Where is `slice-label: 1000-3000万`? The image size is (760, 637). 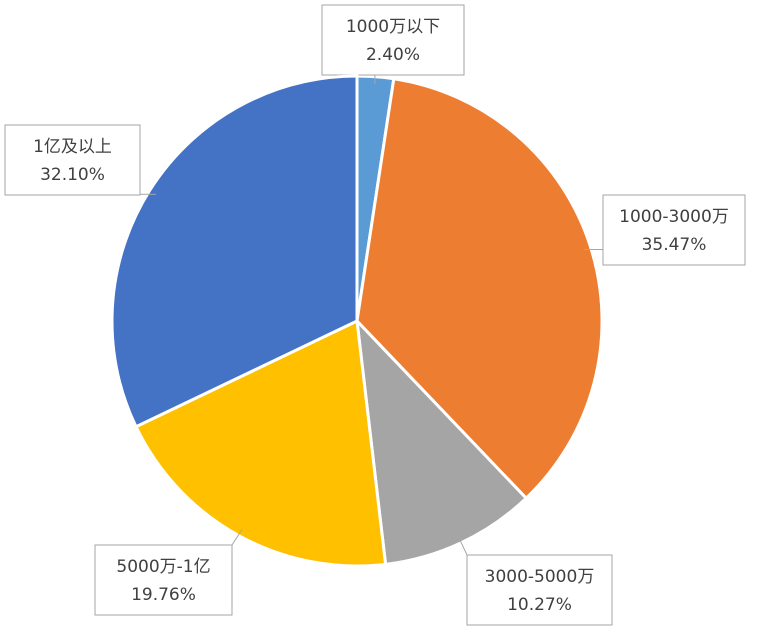
slice-label: 1000-3000万 is located at coordinates (674, 217).